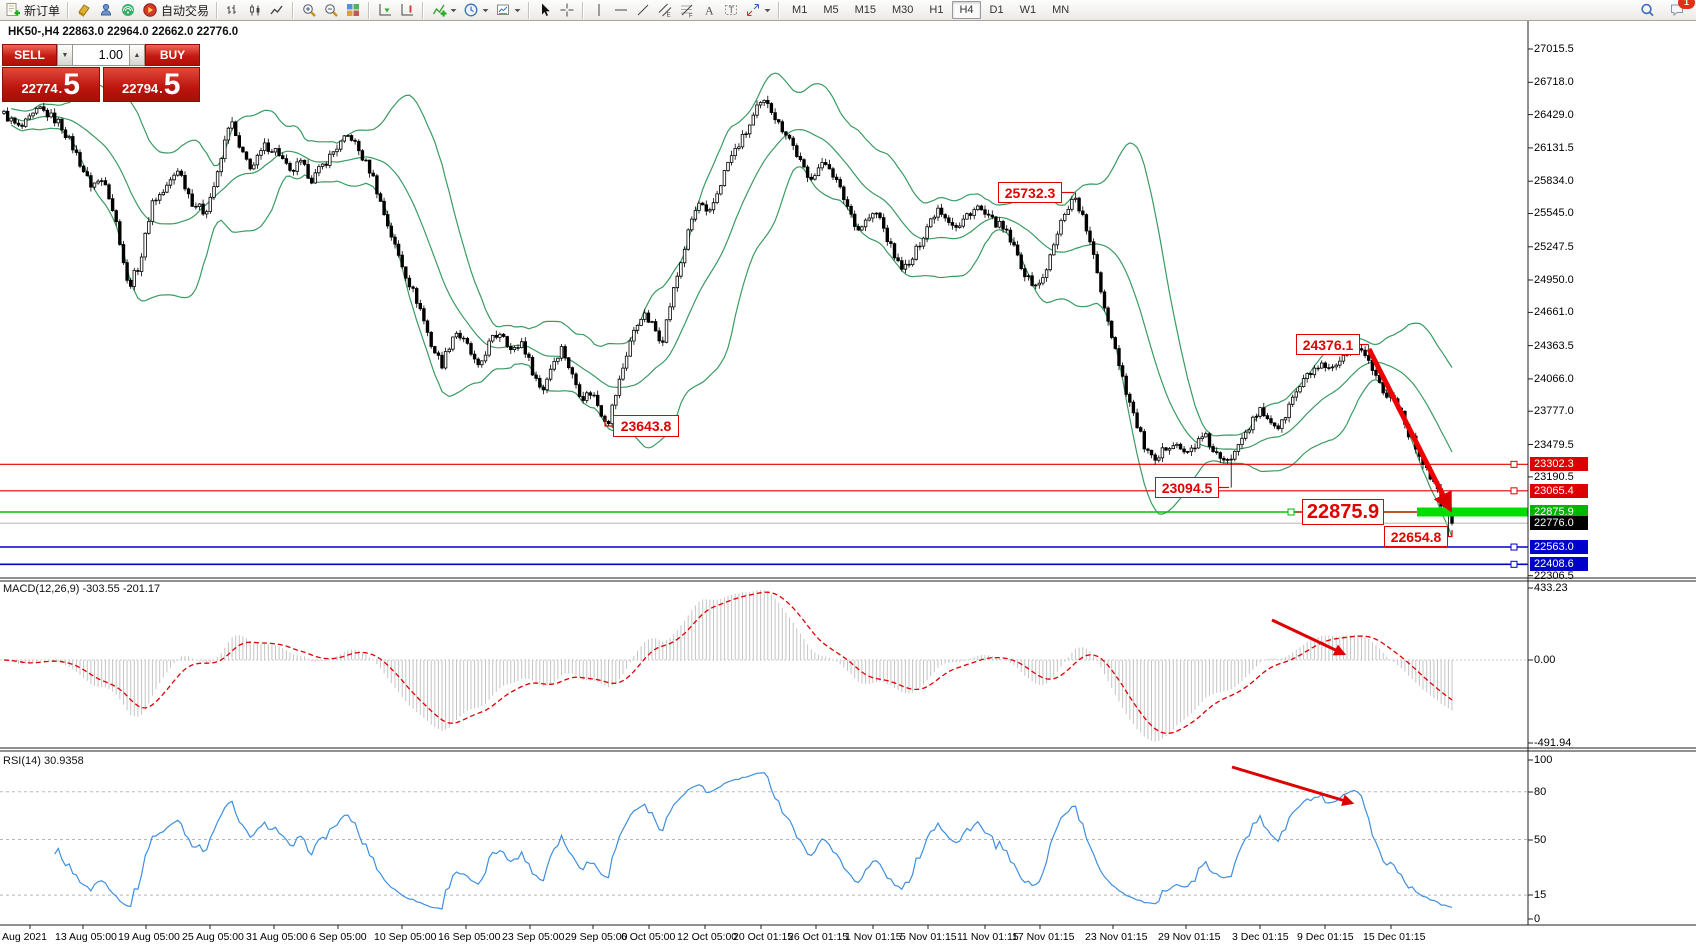  Describe the element at coordinates (151, 84) in the screenshot. I see `buy-price-panel: 22794 . 5` at that location.